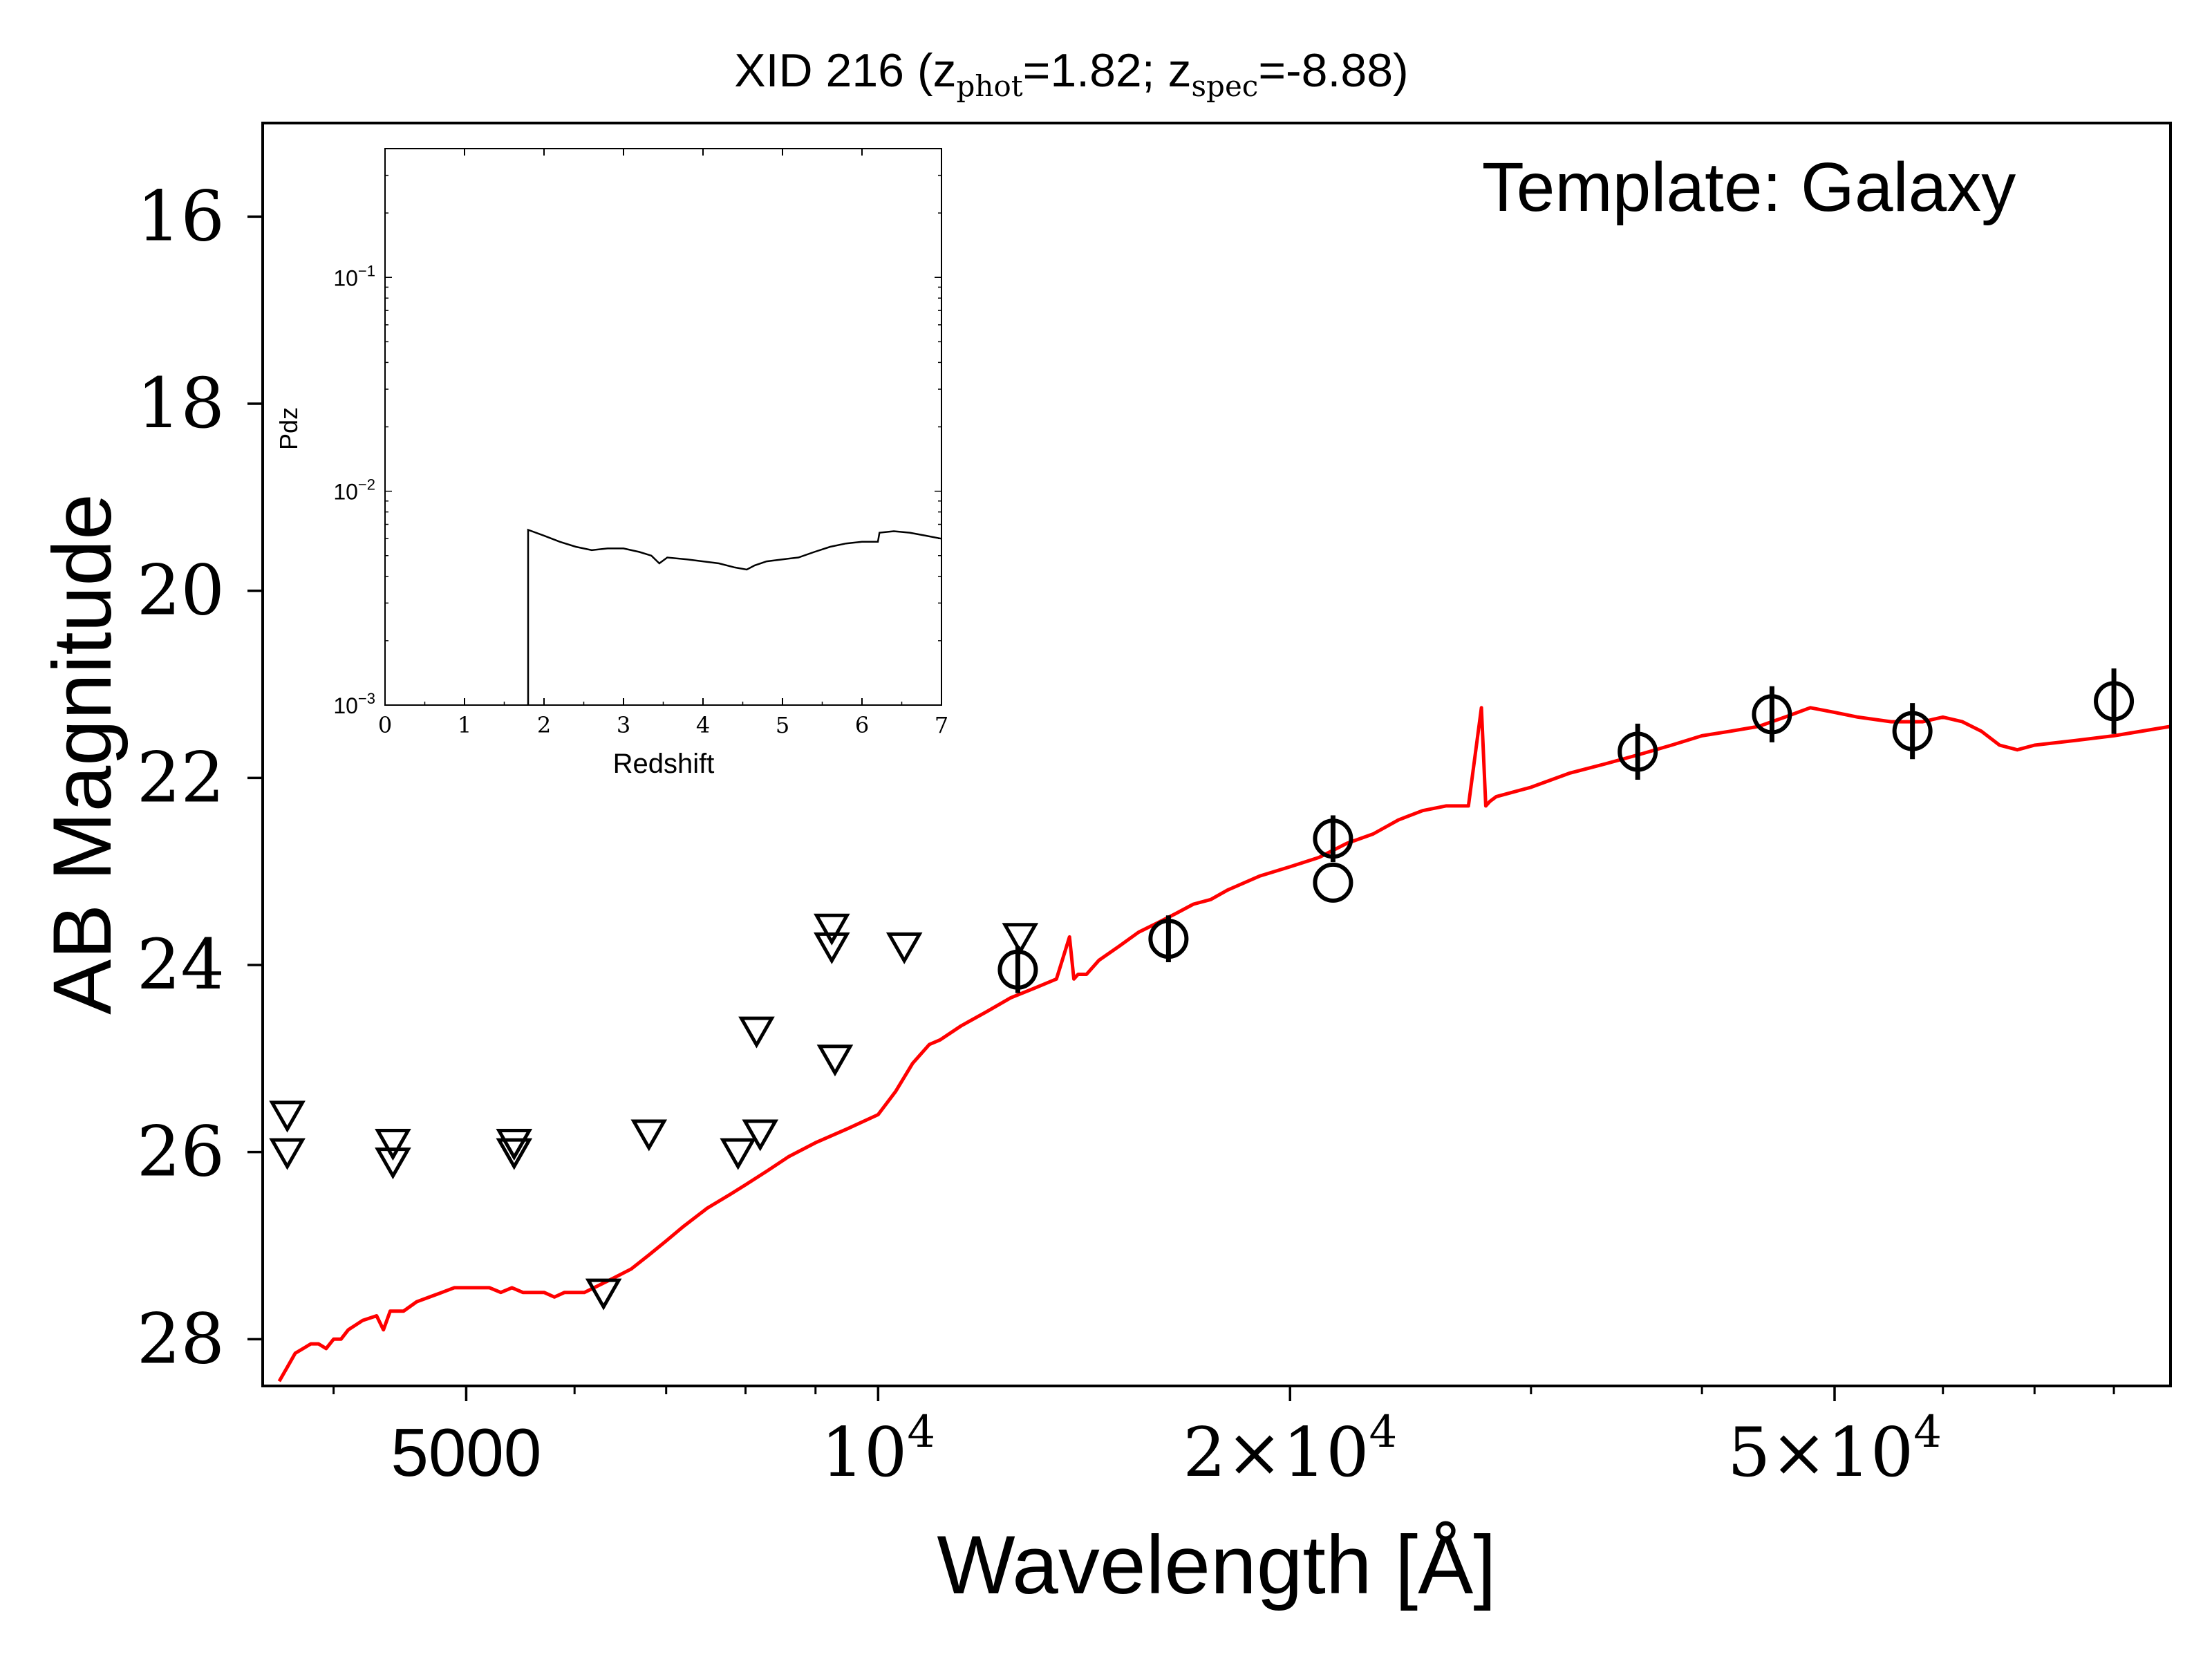 This screenshot has width=2212, height=1659. What do you see at coordinates (544, 725) in the screenshot?
I see `inset-x-tick-label: 2` at bounding box center [544, 725].